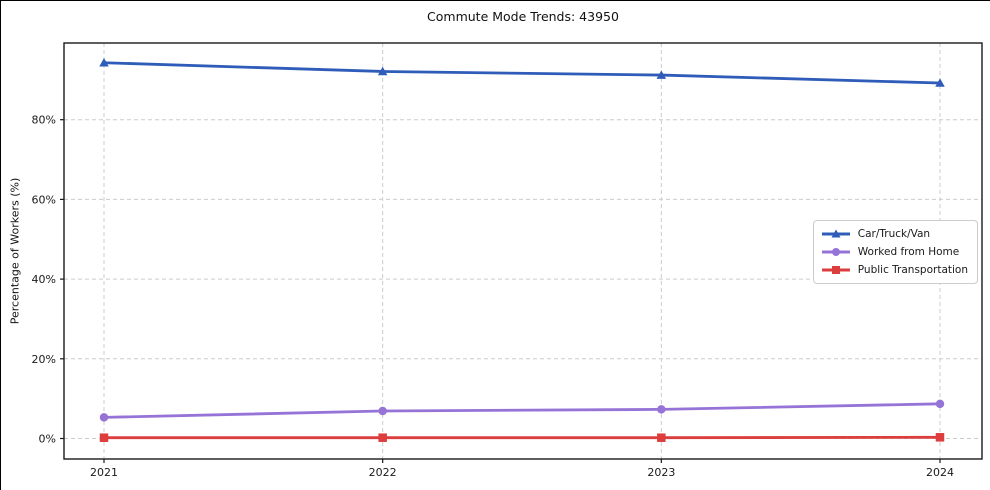 This screenshot has height=490, width=990. I want to click on x-tick-label-2022: 2022, so click(383, 472).